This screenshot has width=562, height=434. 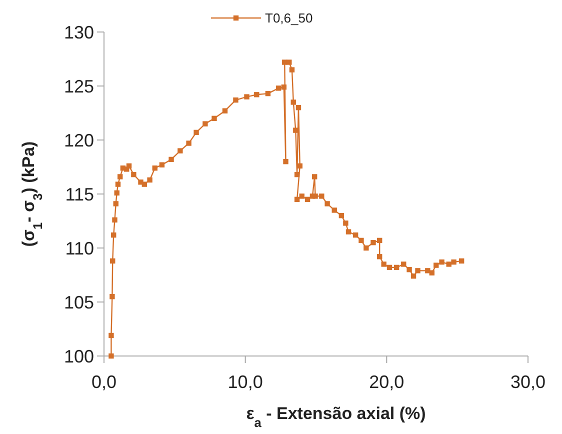 I want to click on y-tick-label: 115, so click(x=79, y=194).